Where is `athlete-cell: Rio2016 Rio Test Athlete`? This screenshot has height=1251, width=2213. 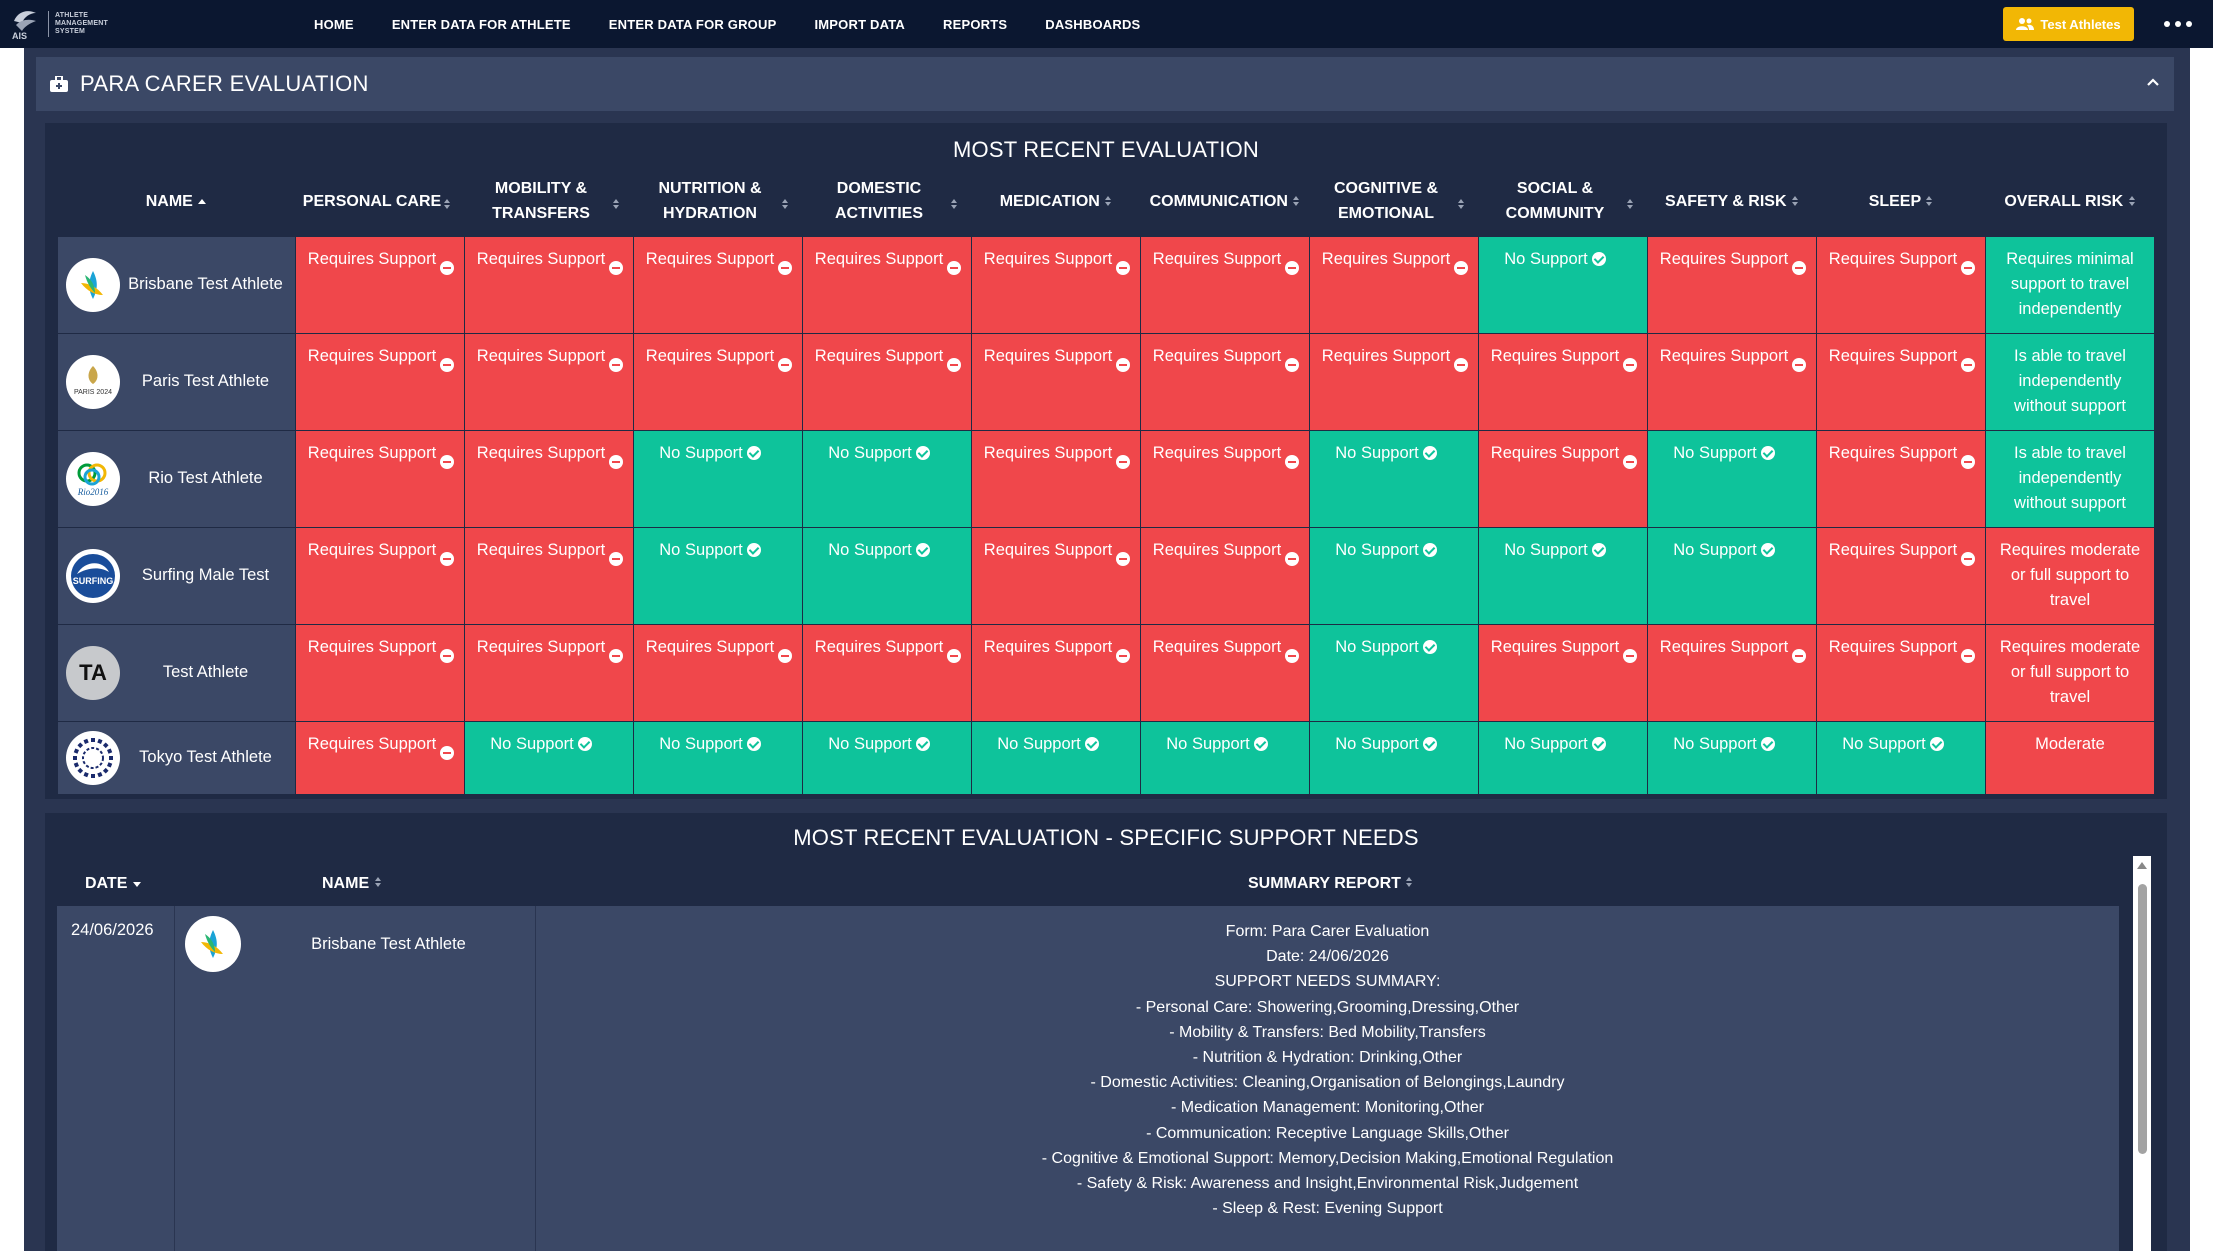 athlete-cell: Rio2016 Rio Test Athlete is located at coordinates (176, 478).